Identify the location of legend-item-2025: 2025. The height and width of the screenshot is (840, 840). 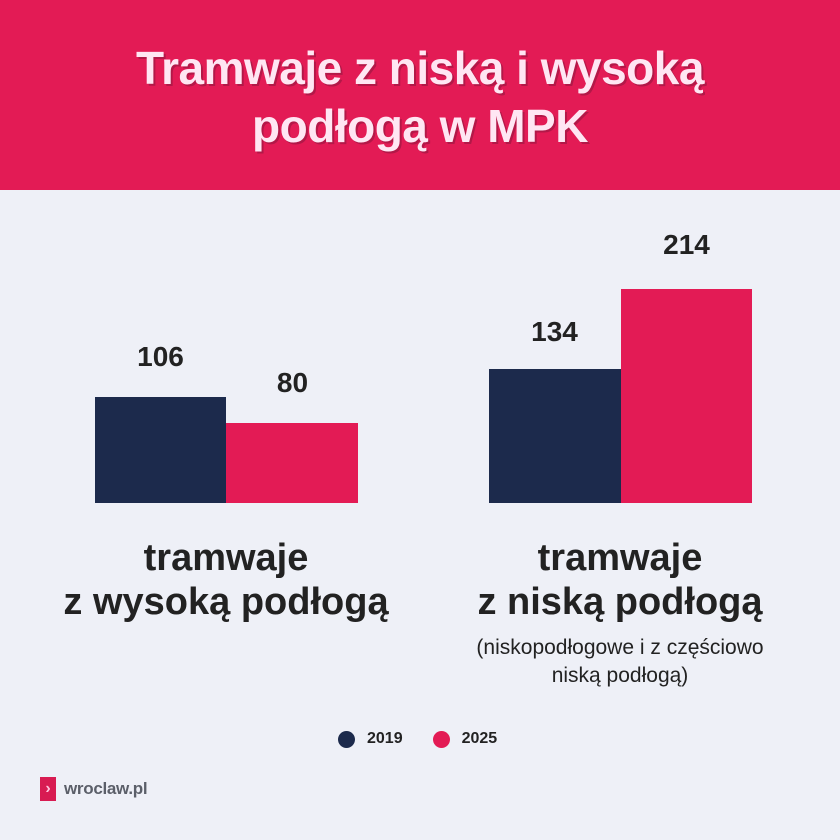
(465, 739).